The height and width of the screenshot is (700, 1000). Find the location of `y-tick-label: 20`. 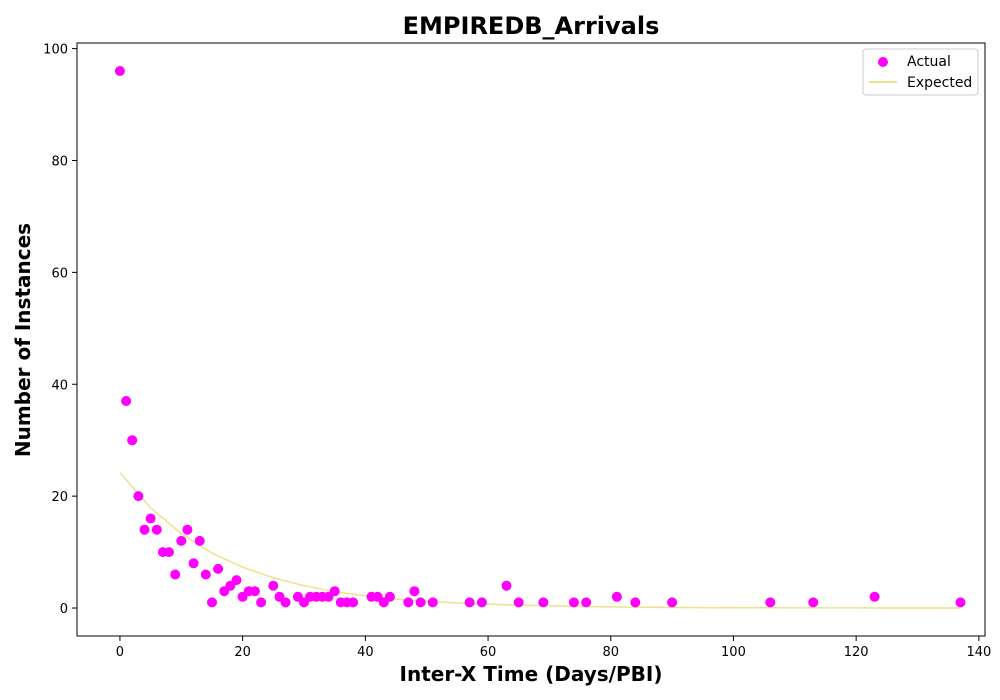

y-tick-label: 20 is located at coordinates (59, 497).